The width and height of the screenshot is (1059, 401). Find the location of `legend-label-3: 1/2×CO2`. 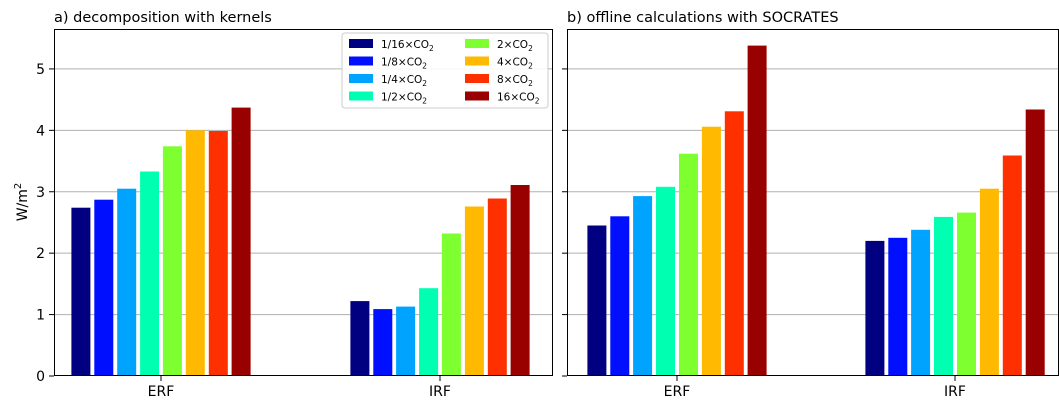

legend-label-3: 1/2×CO2 is located at coordinates (404, 99).